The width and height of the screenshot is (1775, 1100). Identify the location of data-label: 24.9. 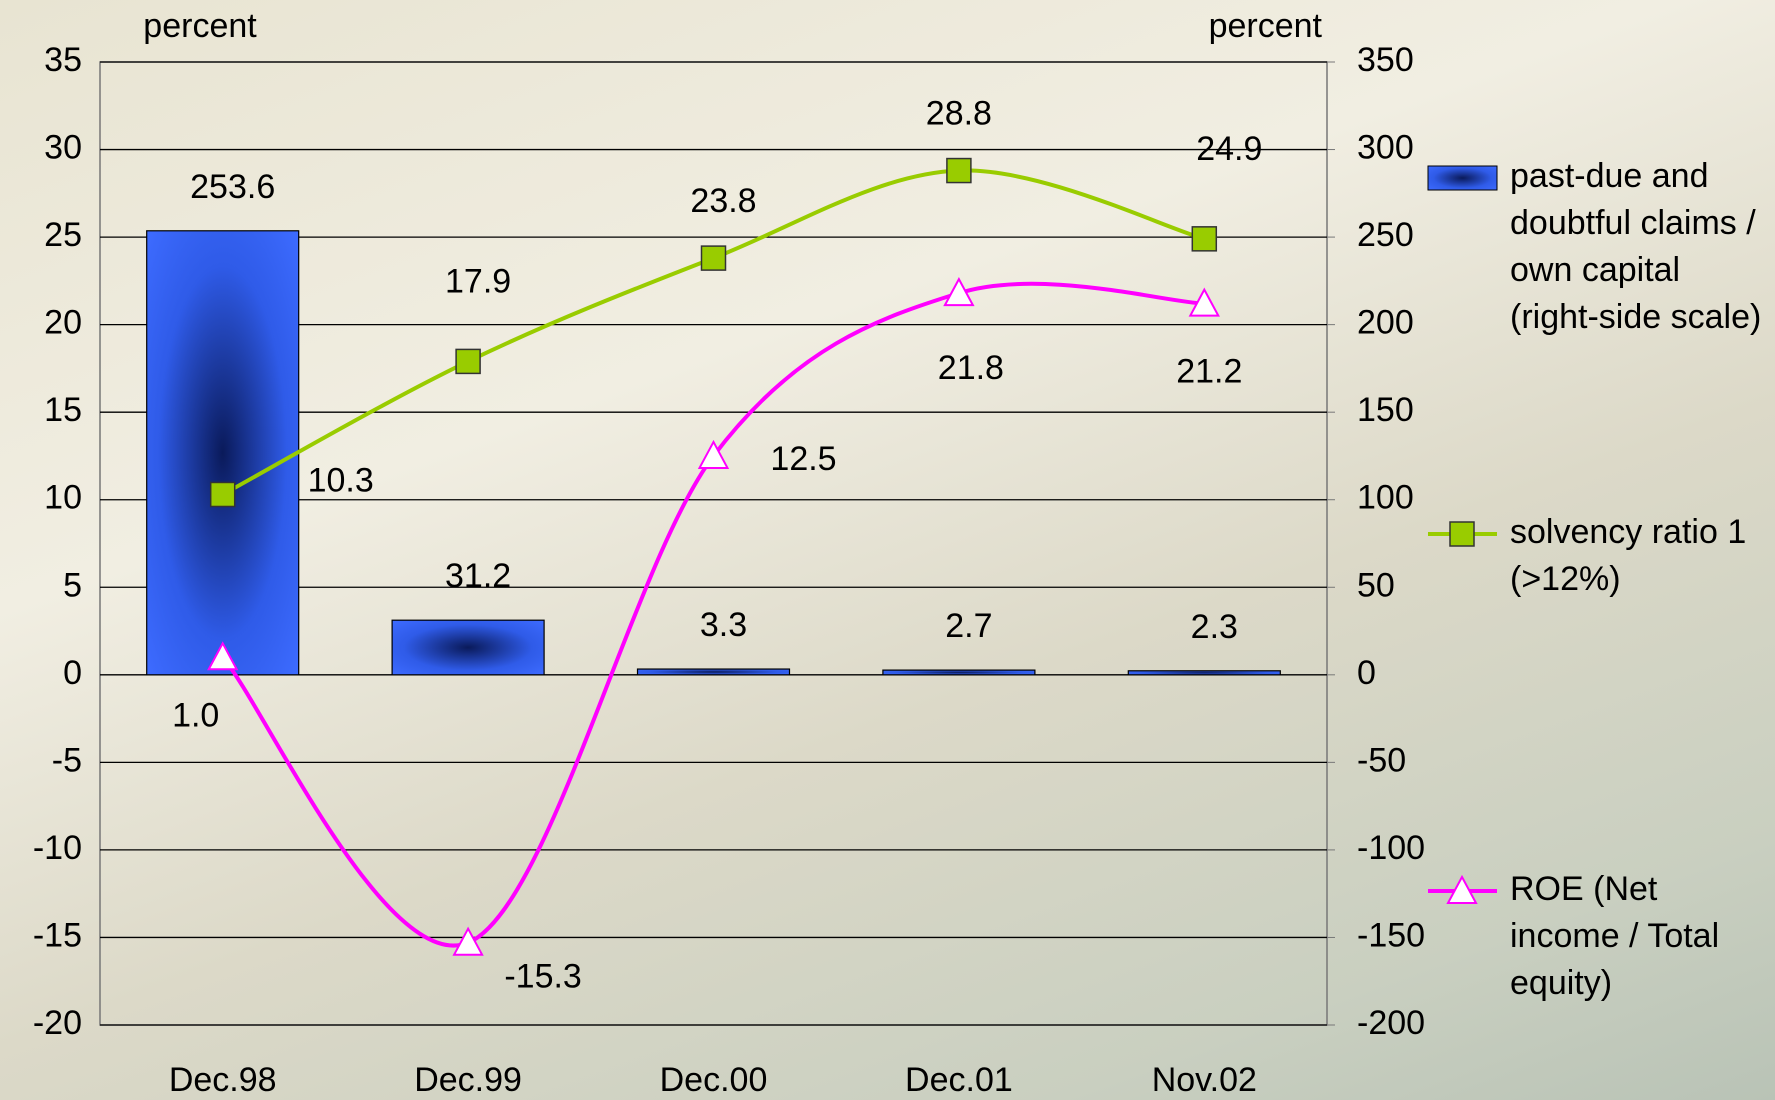
(1229, 149).